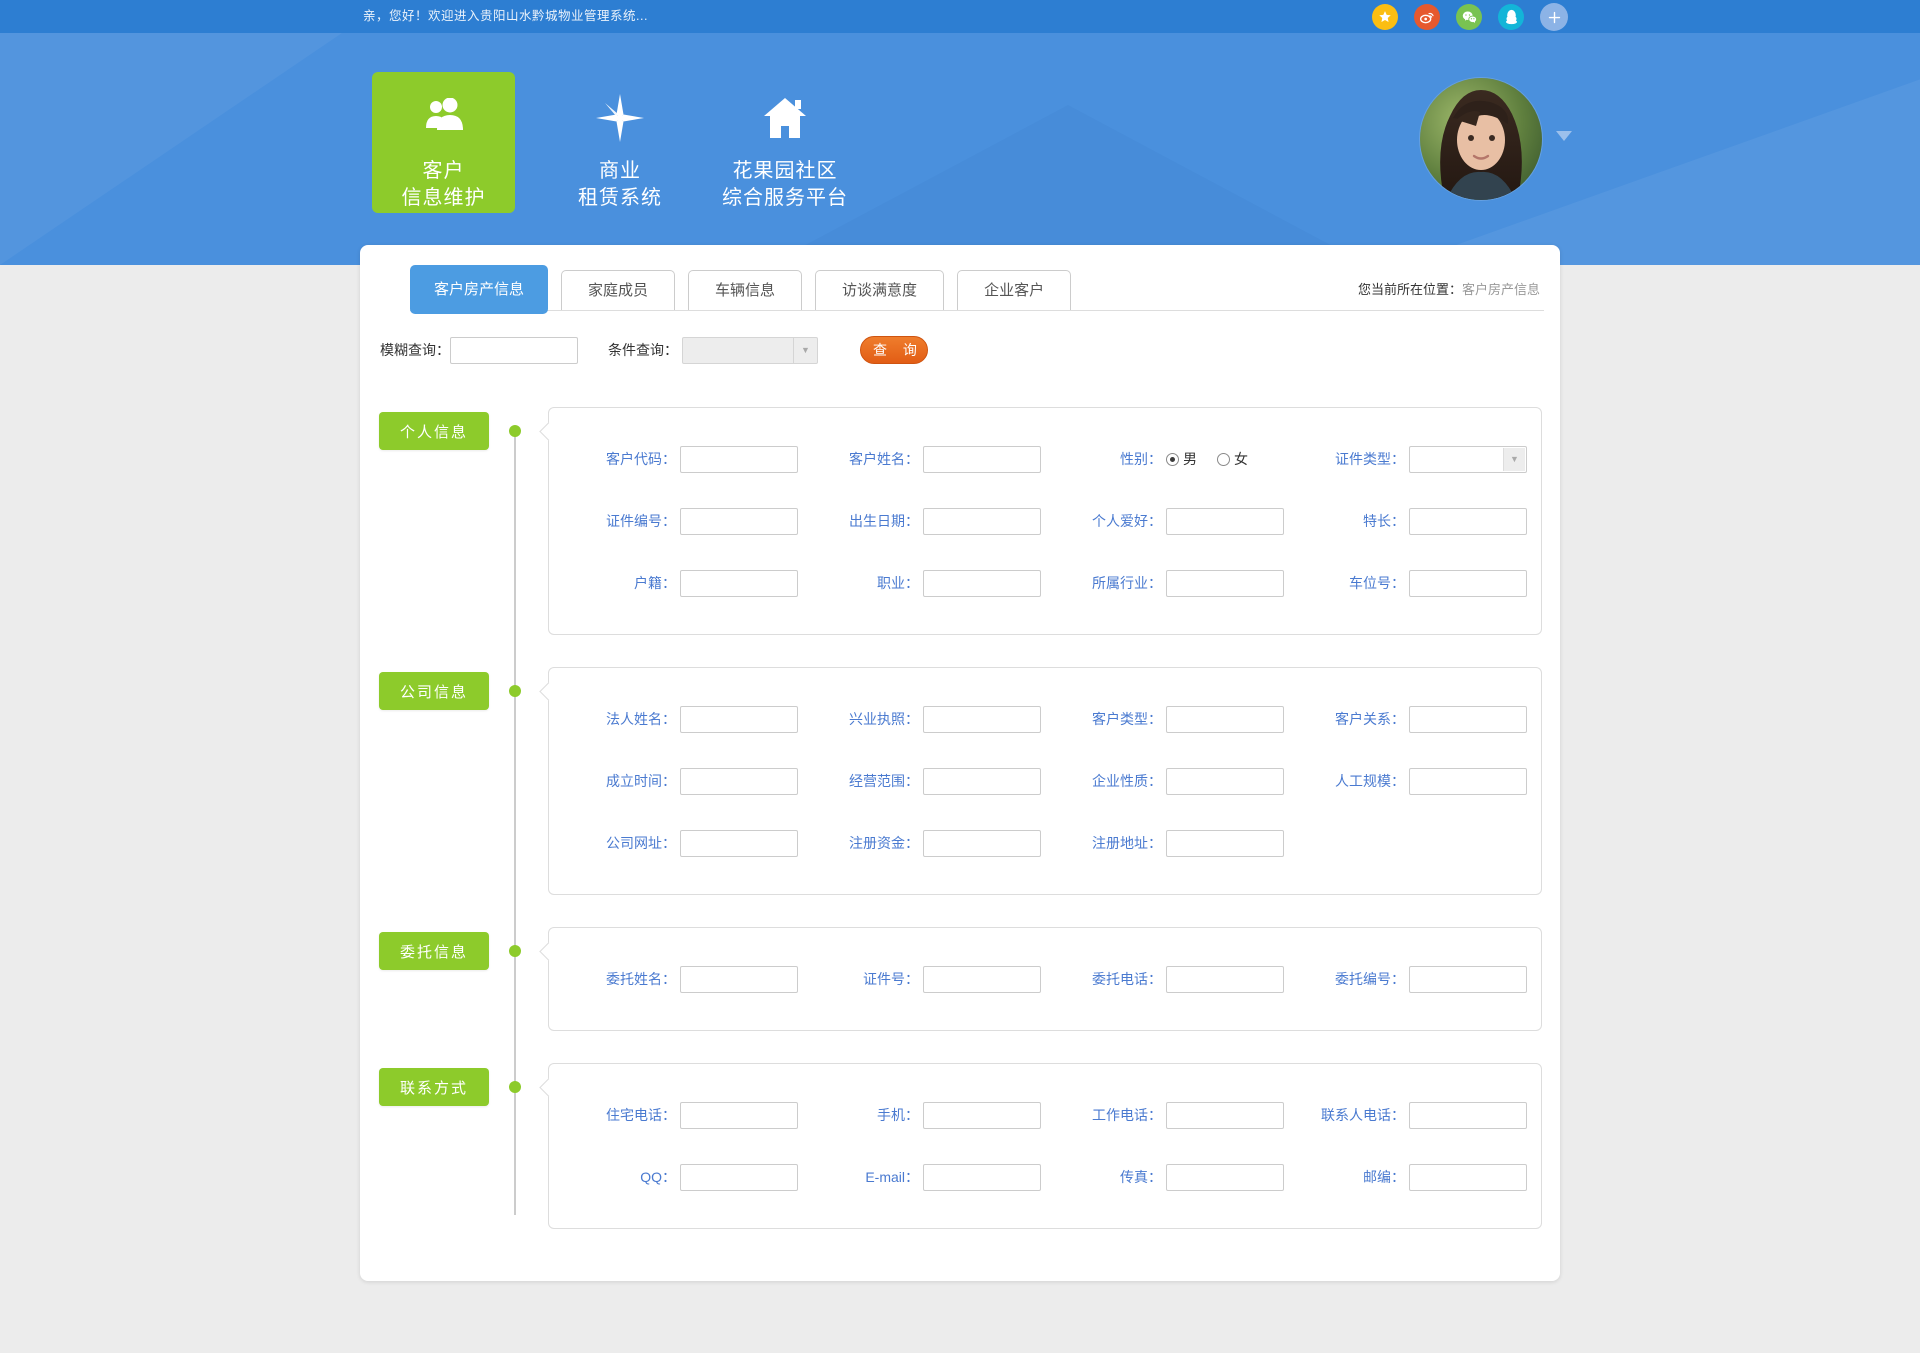 This screenshot has height=1353, width=1920. Describe the element at coordinates (479, 289) in the screenshot. I see `tab-0: 客户房产信息` at that location.